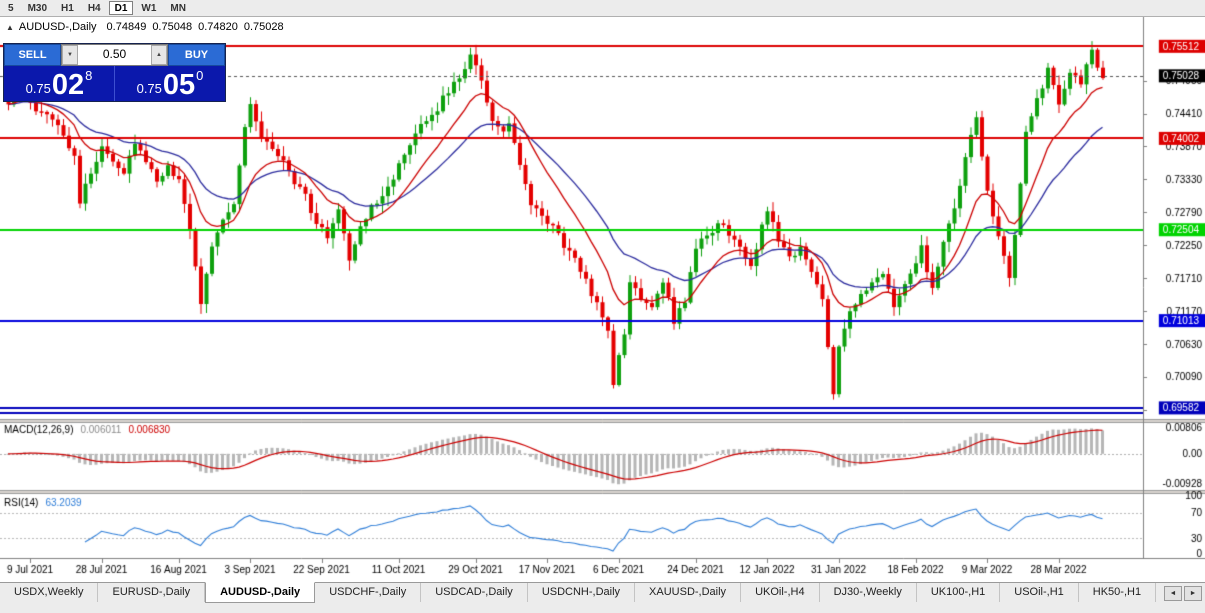 The image size is (1205, 613). What do you see at coordinates (260, 592) in the screenshot?
I see `tab-audusd-daily: AUDUSD-,Daily` at bounding box center [260, 592].